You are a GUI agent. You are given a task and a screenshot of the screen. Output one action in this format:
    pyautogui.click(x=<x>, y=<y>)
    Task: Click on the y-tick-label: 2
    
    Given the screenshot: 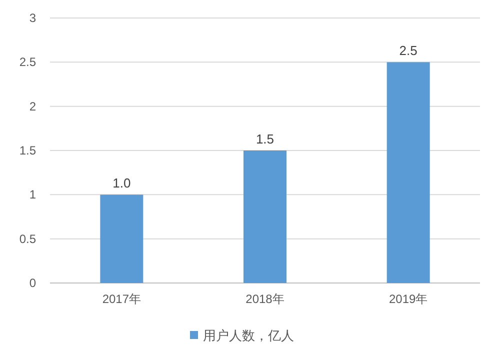 What is the action you would take?
    pyautogui.click(x=32, y=106)
    